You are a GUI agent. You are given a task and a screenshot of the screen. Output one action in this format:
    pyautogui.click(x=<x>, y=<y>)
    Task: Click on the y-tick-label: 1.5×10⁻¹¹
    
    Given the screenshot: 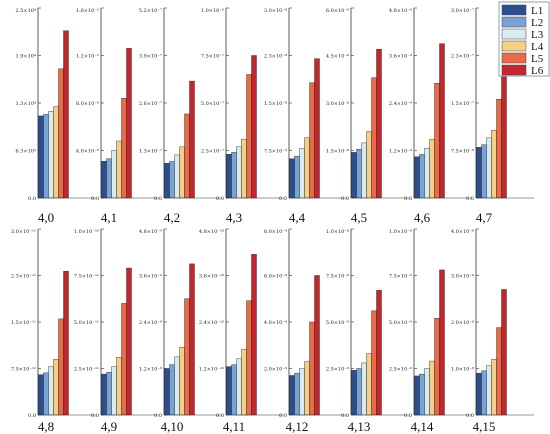 What is the action you would take?
    pyautogui.click(x=23, y=323)
    